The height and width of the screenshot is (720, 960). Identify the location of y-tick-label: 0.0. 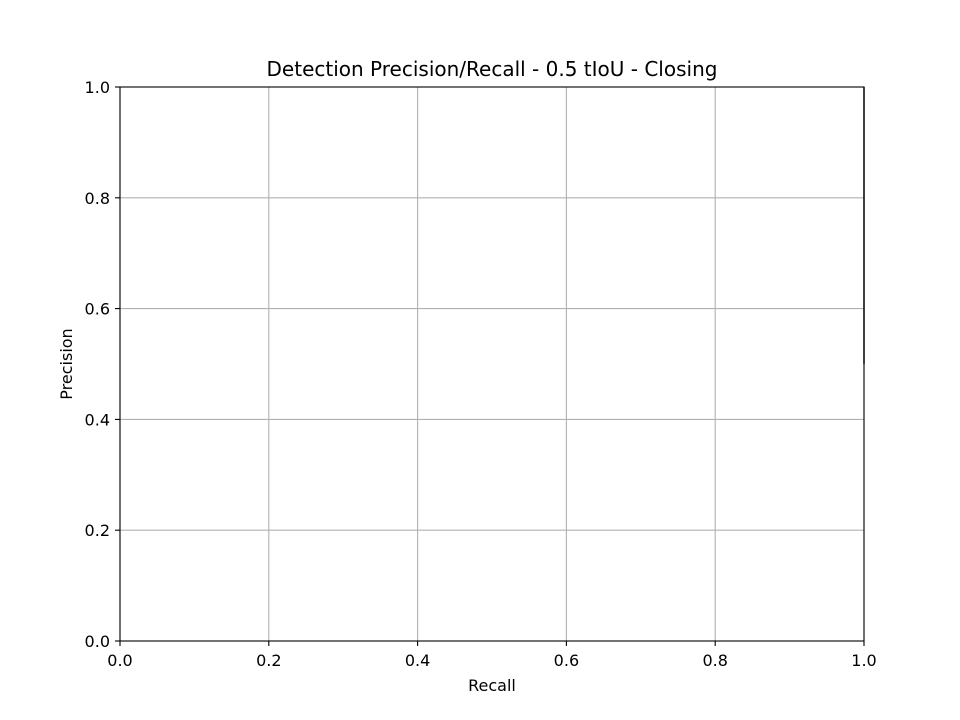
(97, 641).